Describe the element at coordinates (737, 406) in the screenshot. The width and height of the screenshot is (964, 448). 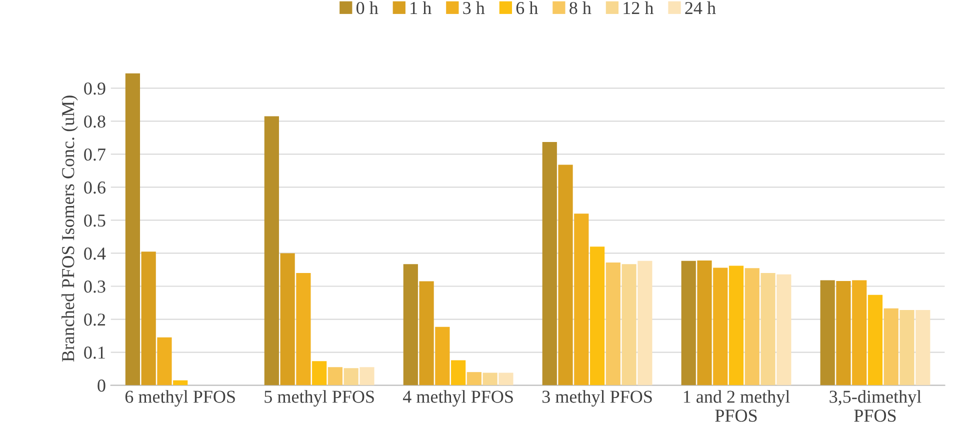
I see `x-tick-label: 1 and 2 methyl PFOS` at that location.